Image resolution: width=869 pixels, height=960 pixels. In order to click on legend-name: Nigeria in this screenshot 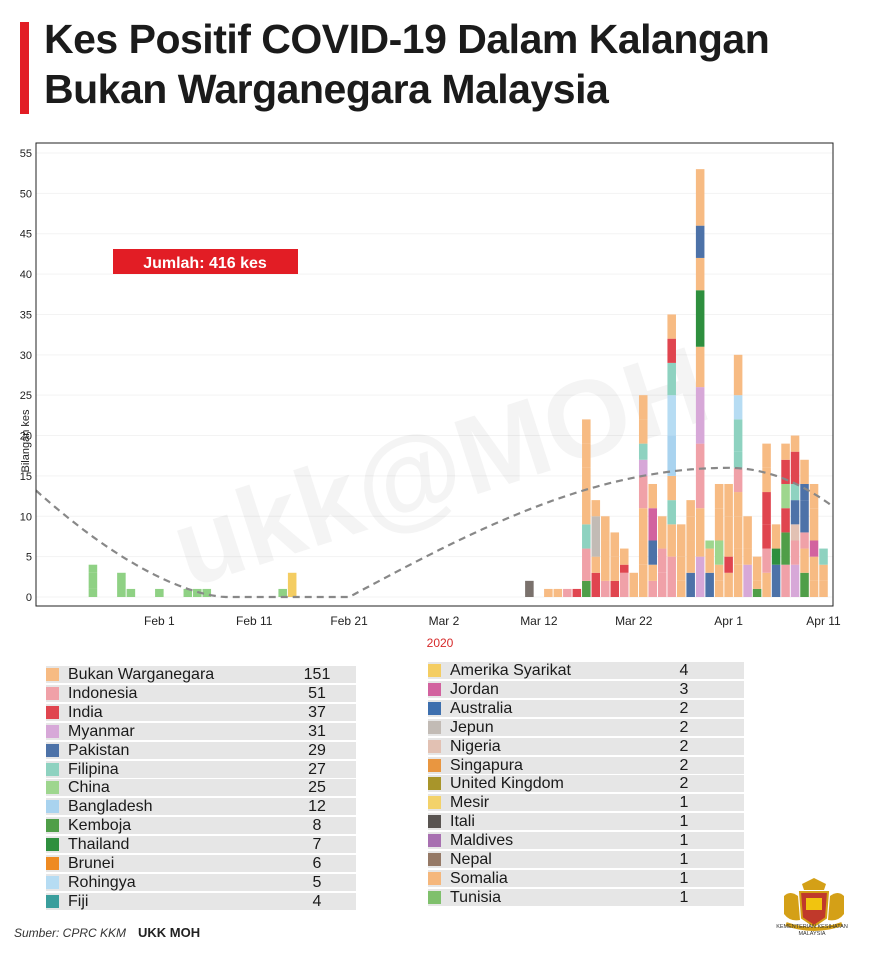, I will do `click(475, 746)`.